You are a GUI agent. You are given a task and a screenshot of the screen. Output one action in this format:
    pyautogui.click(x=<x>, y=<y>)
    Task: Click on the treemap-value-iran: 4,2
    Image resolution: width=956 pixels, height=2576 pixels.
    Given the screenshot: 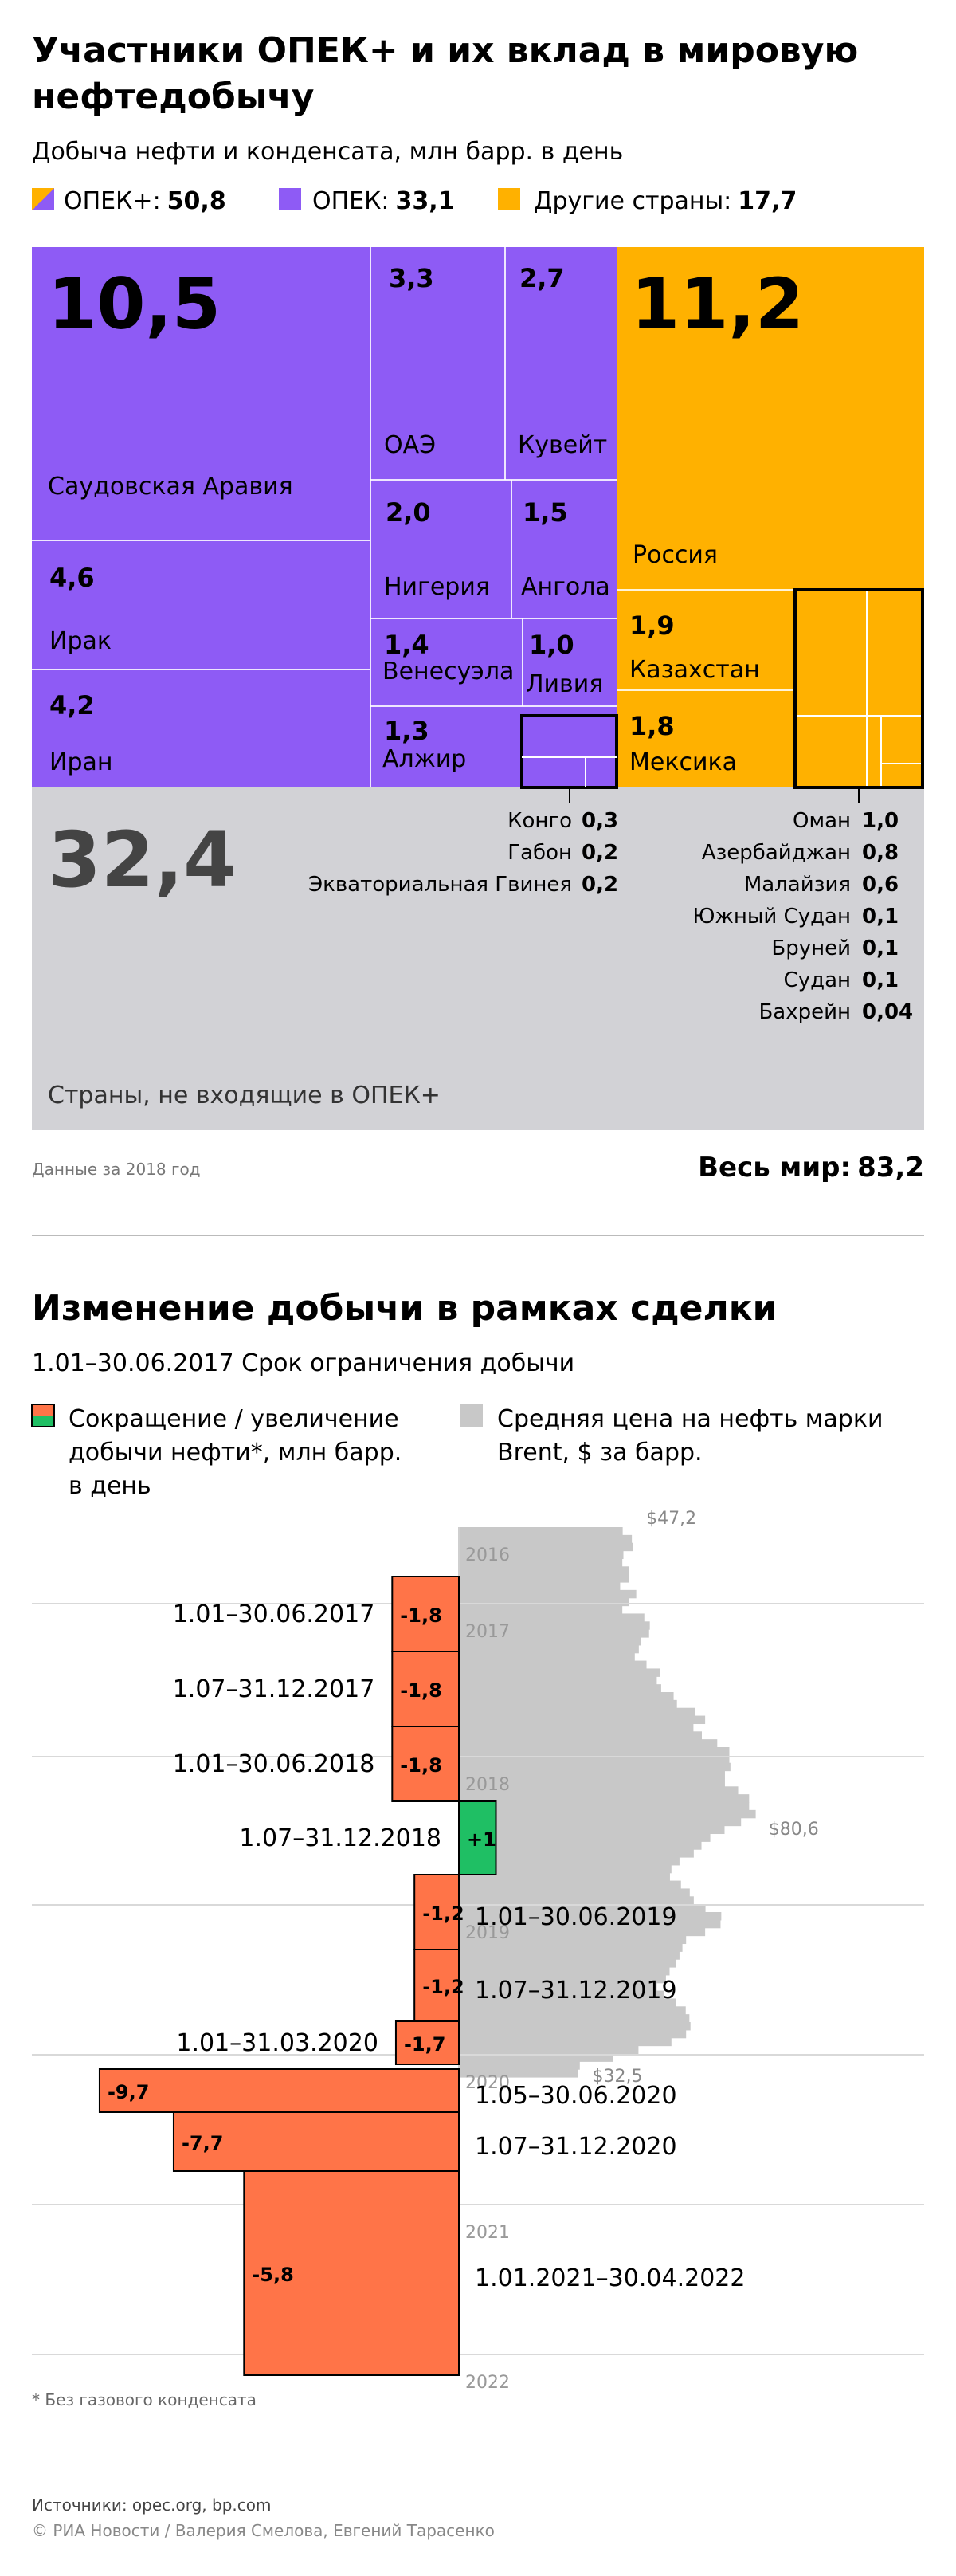 What is the action you would take?
    pyautogui.click(x=72, y=705)
    